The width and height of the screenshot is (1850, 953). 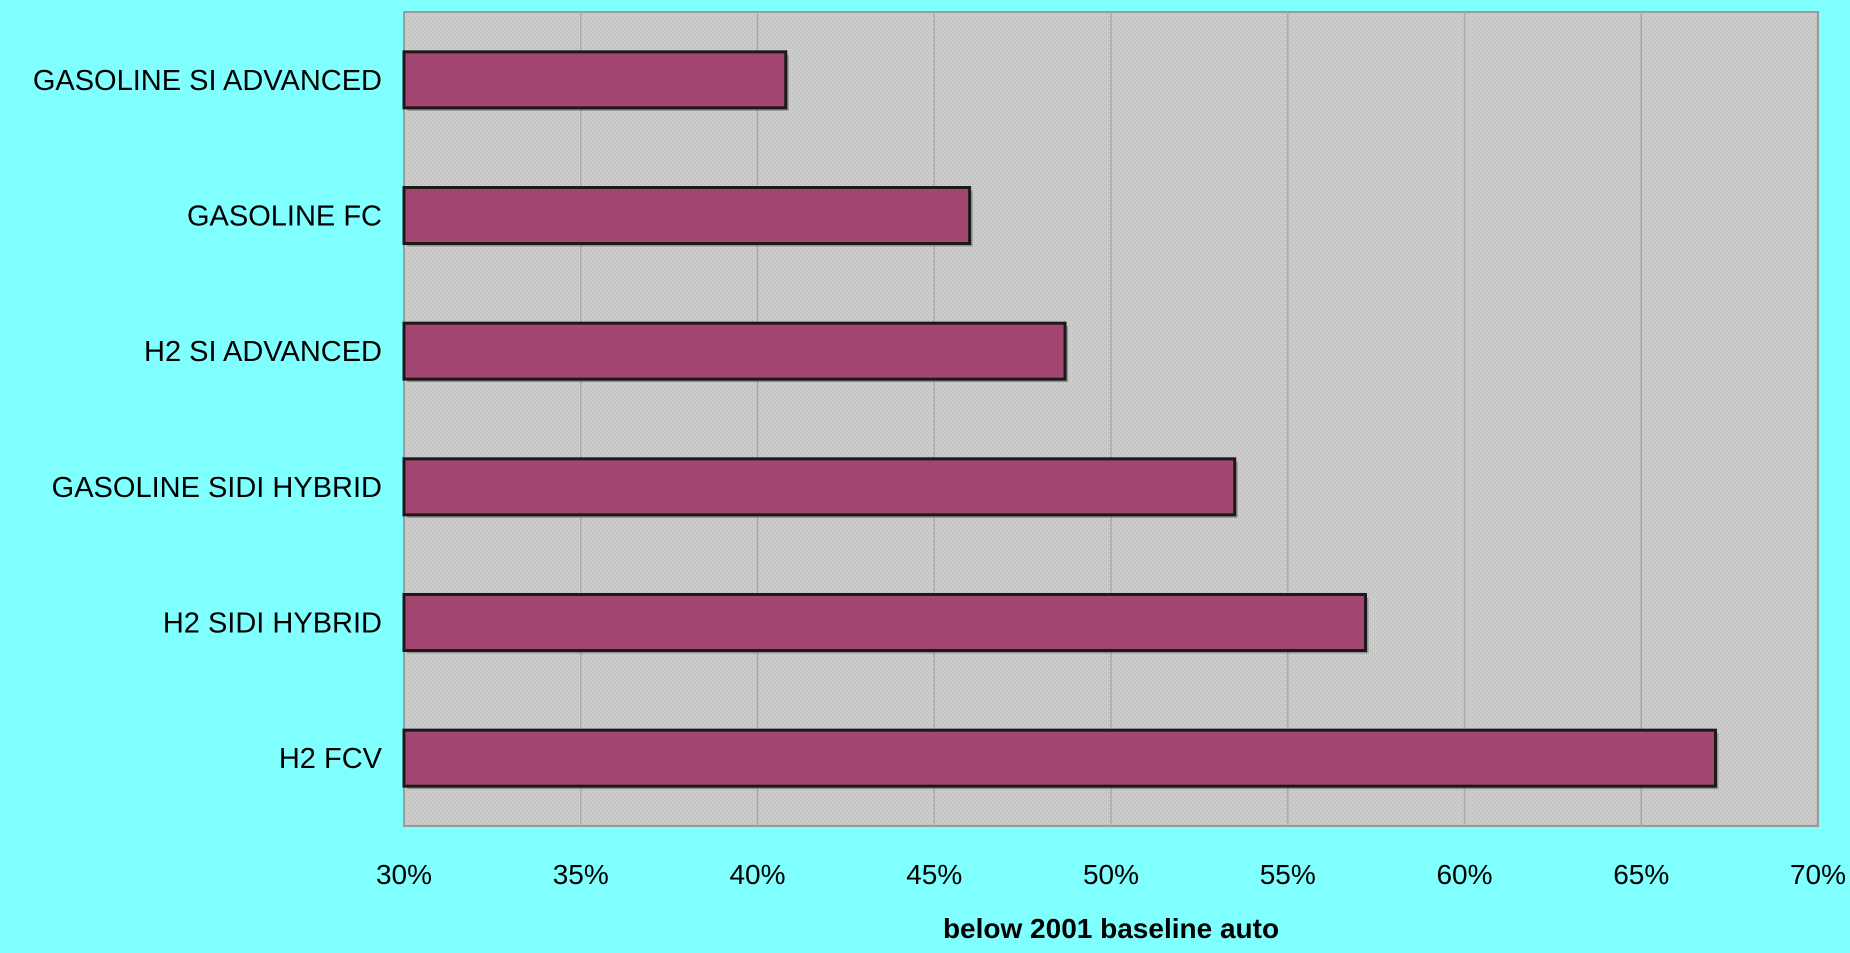 What do you see at coordinates (1111, 928) in the screenshot?
I see `x-axis-title: below 2001 baseline auto` at bounding box center [1111, 928].